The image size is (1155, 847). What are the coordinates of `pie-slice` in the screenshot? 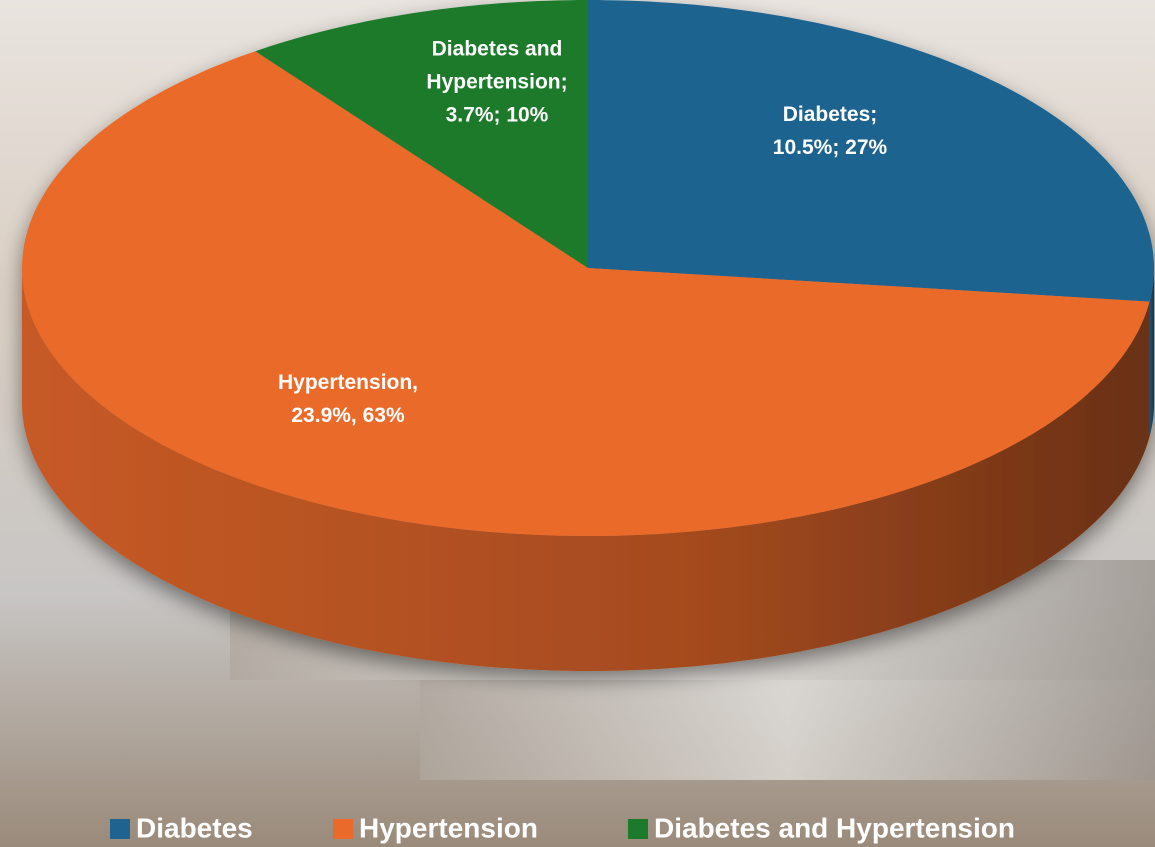 It's located at (422, 134).